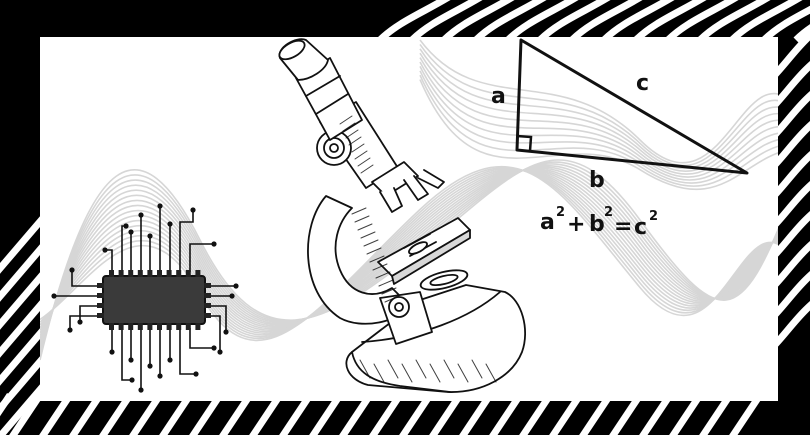  What do you see at coordinates (642, 83) in the screenshot?
I see `side-c-label: c` at bounding box center [642, 83].